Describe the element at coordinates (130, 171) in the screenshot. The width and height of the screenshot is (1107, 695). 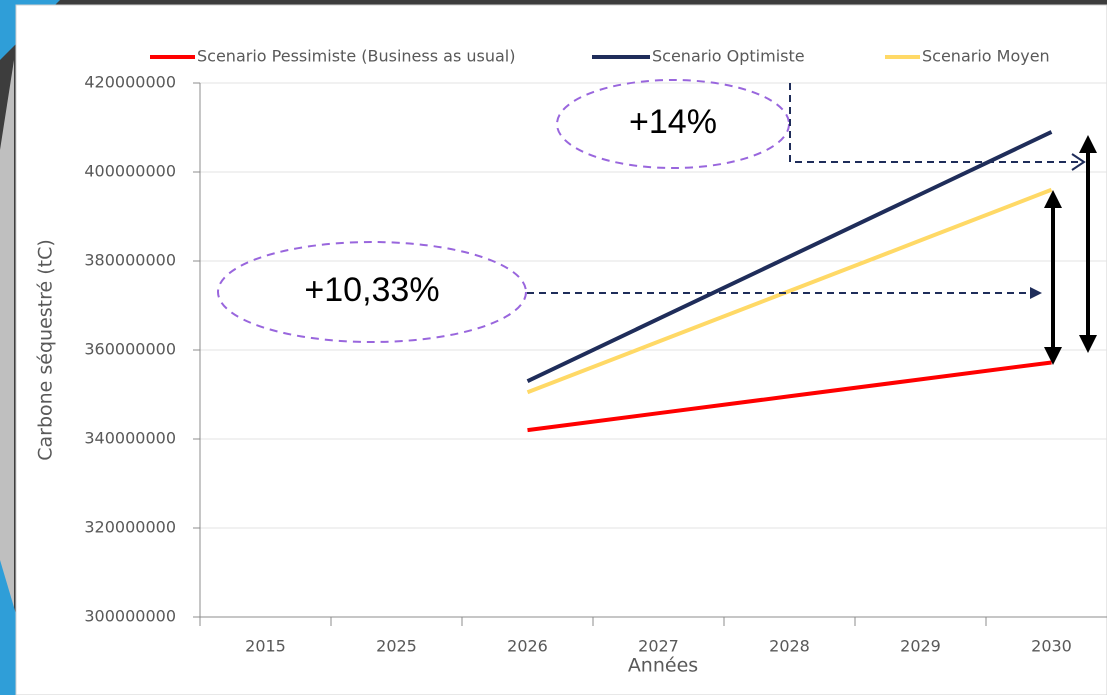
I see `y-tick-label: 400000000` at that location.